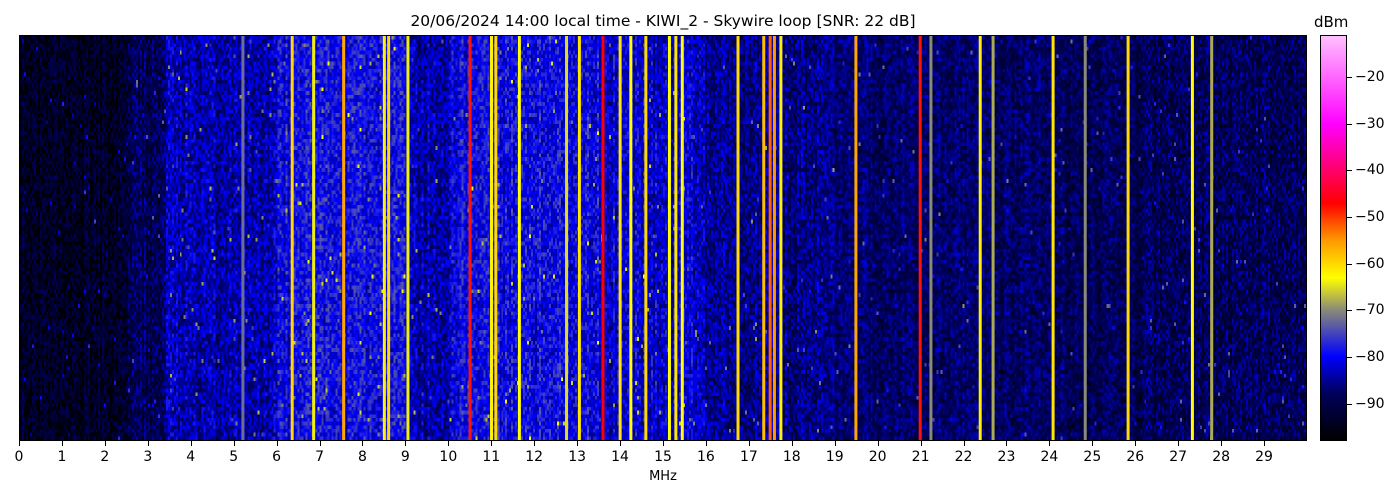  Describe the element at coordinates (834, 457) in the screenshot. I see `x-tick-label: 19` at that location.